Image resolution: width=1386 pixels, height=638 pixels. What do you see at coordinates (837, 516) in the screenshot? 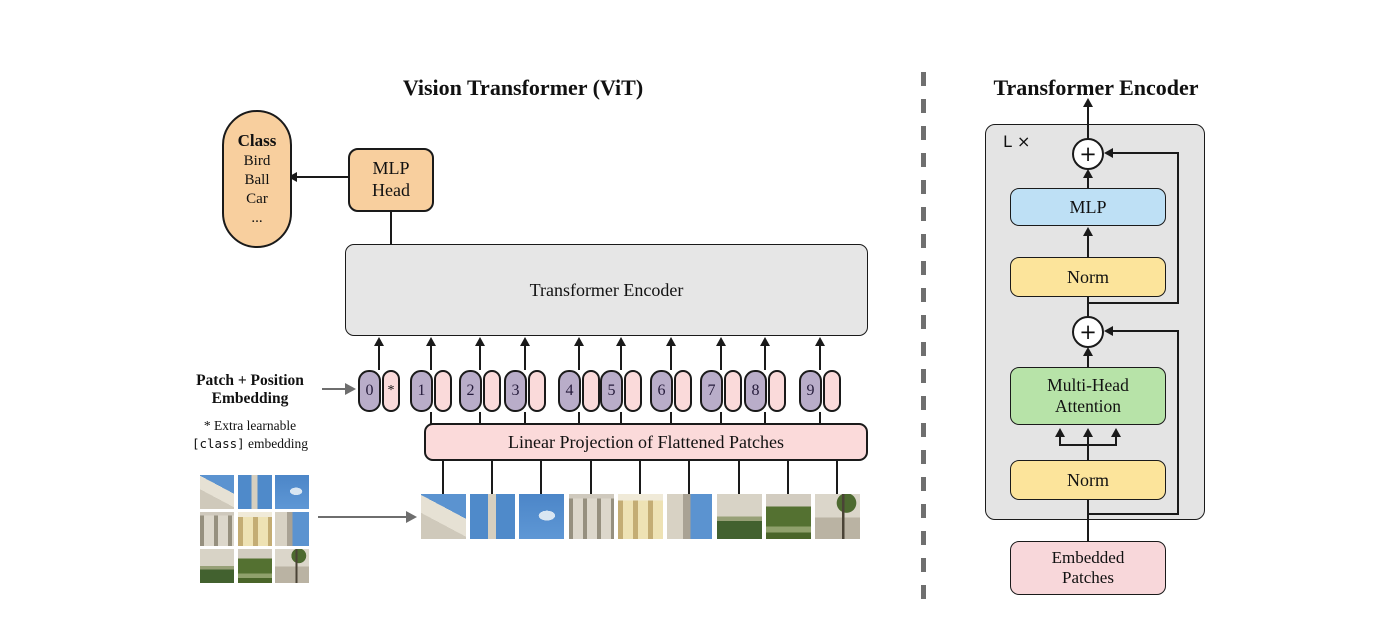
I see `patch-image-walkway-and-tree` at bounding box center [837, 516].